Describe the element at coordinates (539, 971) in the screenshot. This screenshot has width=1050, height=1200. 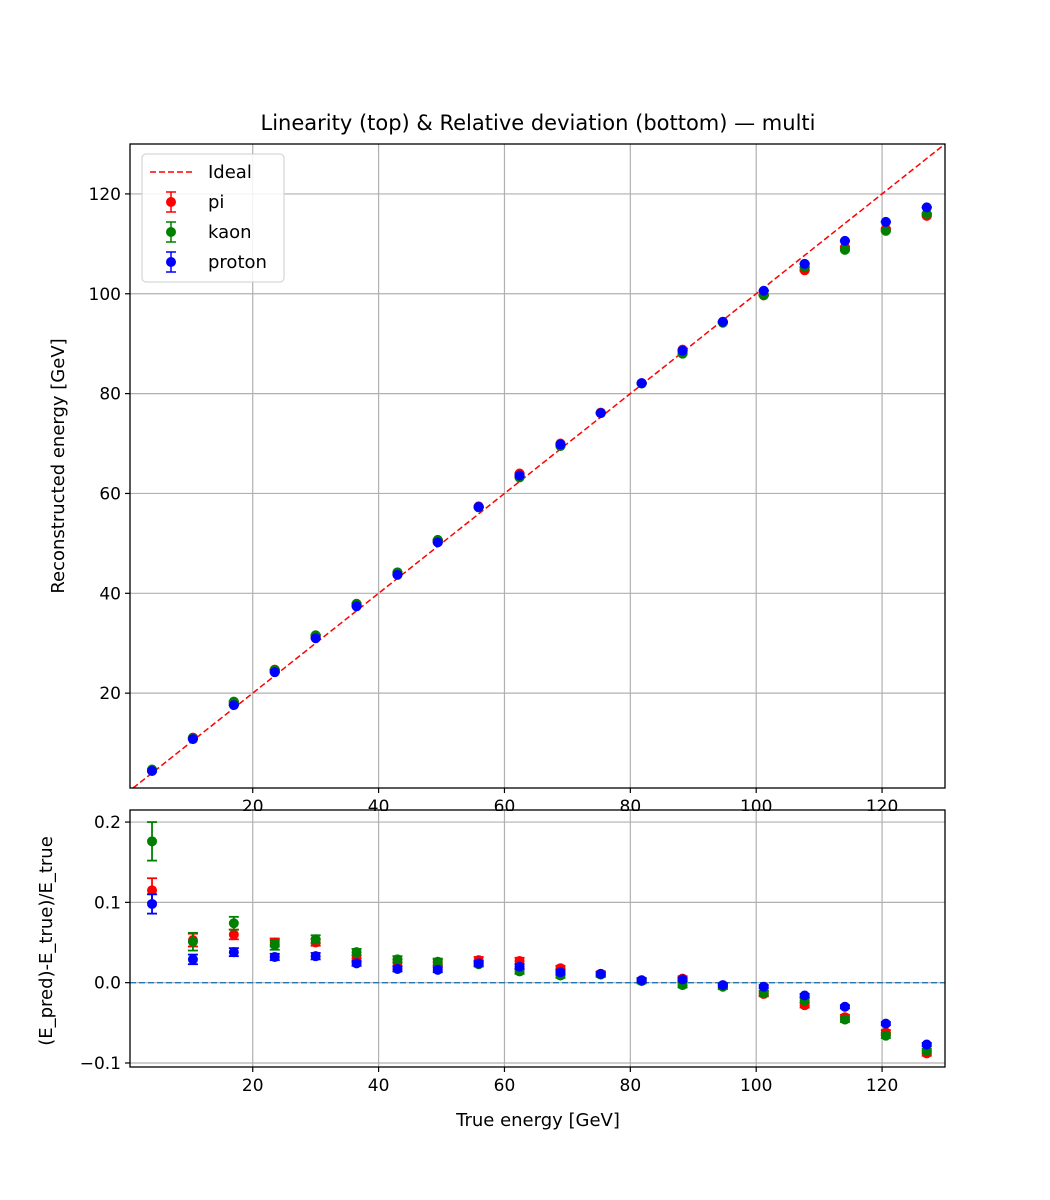
I see `series-proton` at that location.